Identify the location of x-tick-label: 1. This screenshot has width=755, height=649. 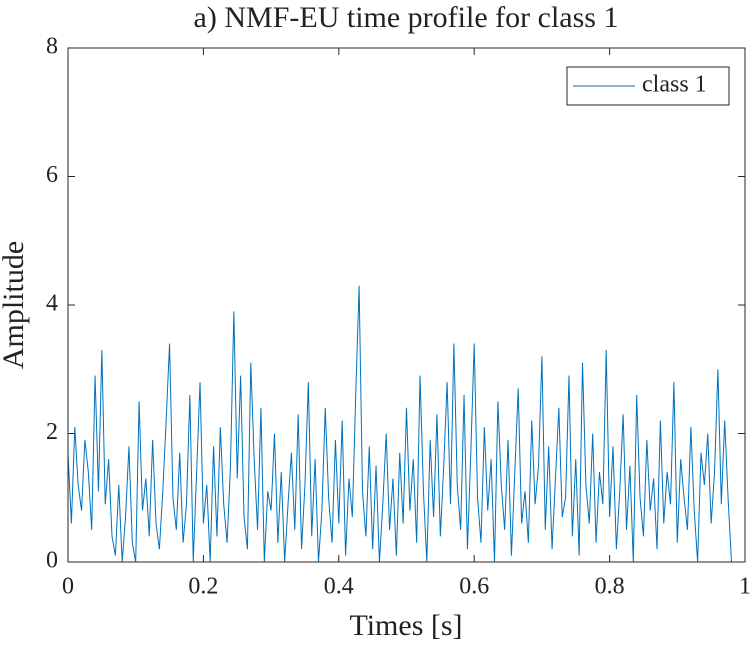
(745, 587).